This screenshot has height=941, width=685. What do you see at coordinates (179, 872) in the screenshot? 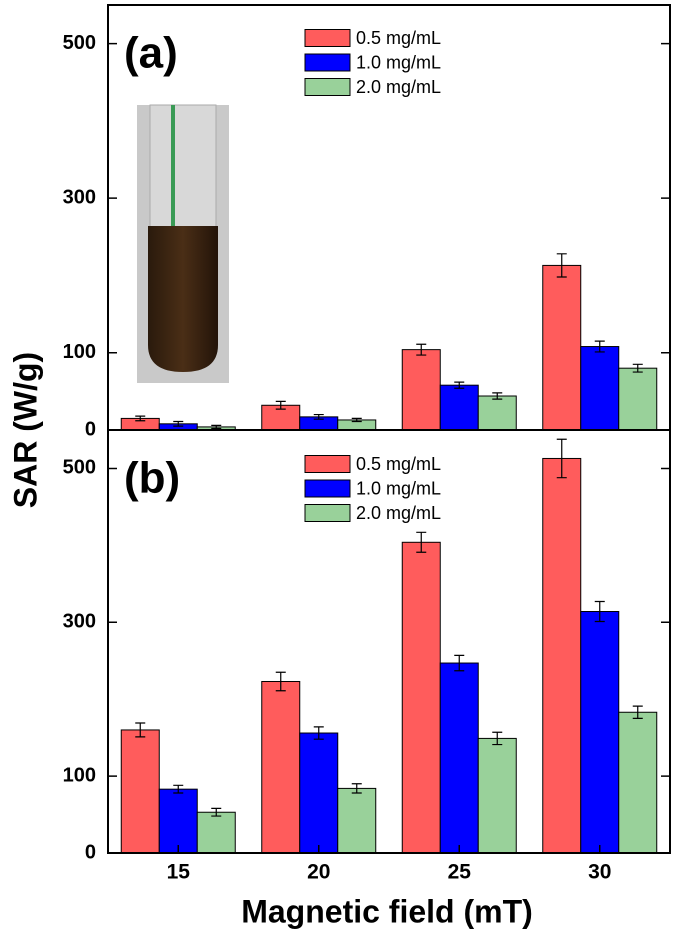
I see `x-tick-label: 15` at bounding box center [179, 872].